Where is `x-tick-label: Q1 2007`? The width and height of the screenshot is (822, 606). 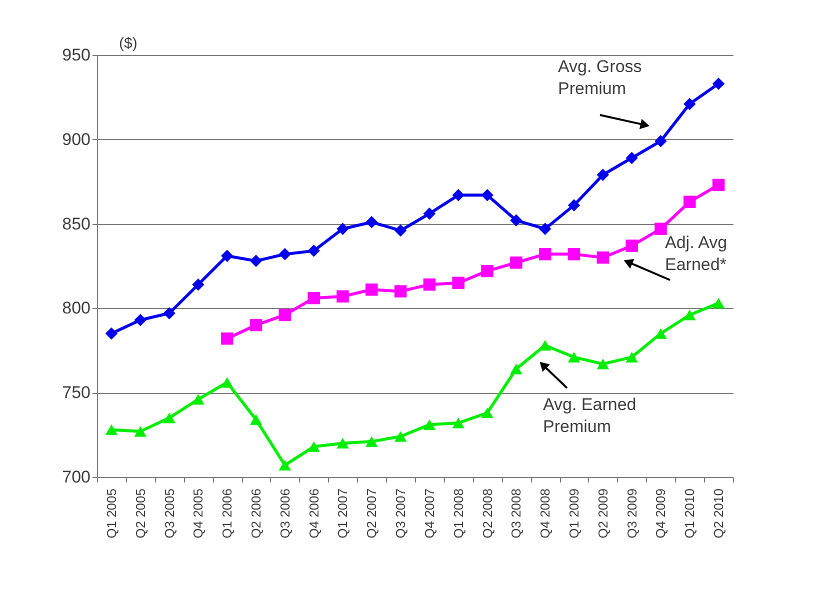
x-tick-label: Q1 2007 is located at coordinates (342, 513).